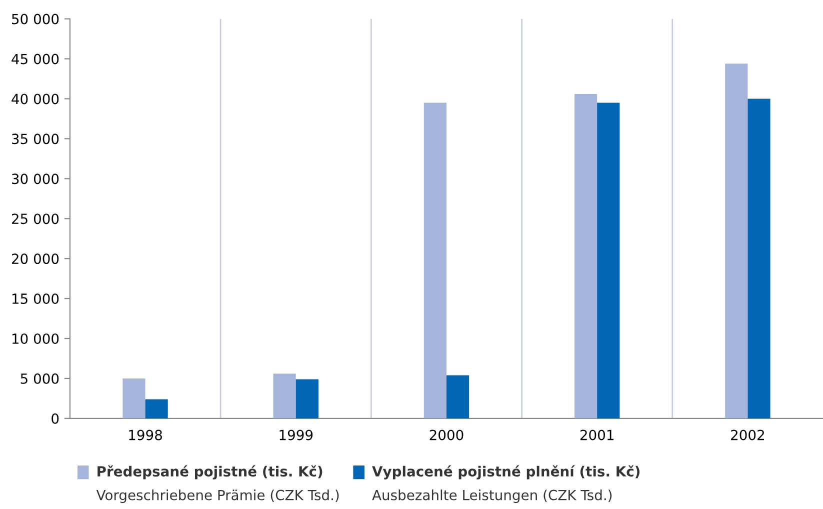 The image size is (823, 509). What do you see at coordinates (35, 59) in the screenshot?
I see `y-tick-label: 45 000` at bounding box center [35, 59].